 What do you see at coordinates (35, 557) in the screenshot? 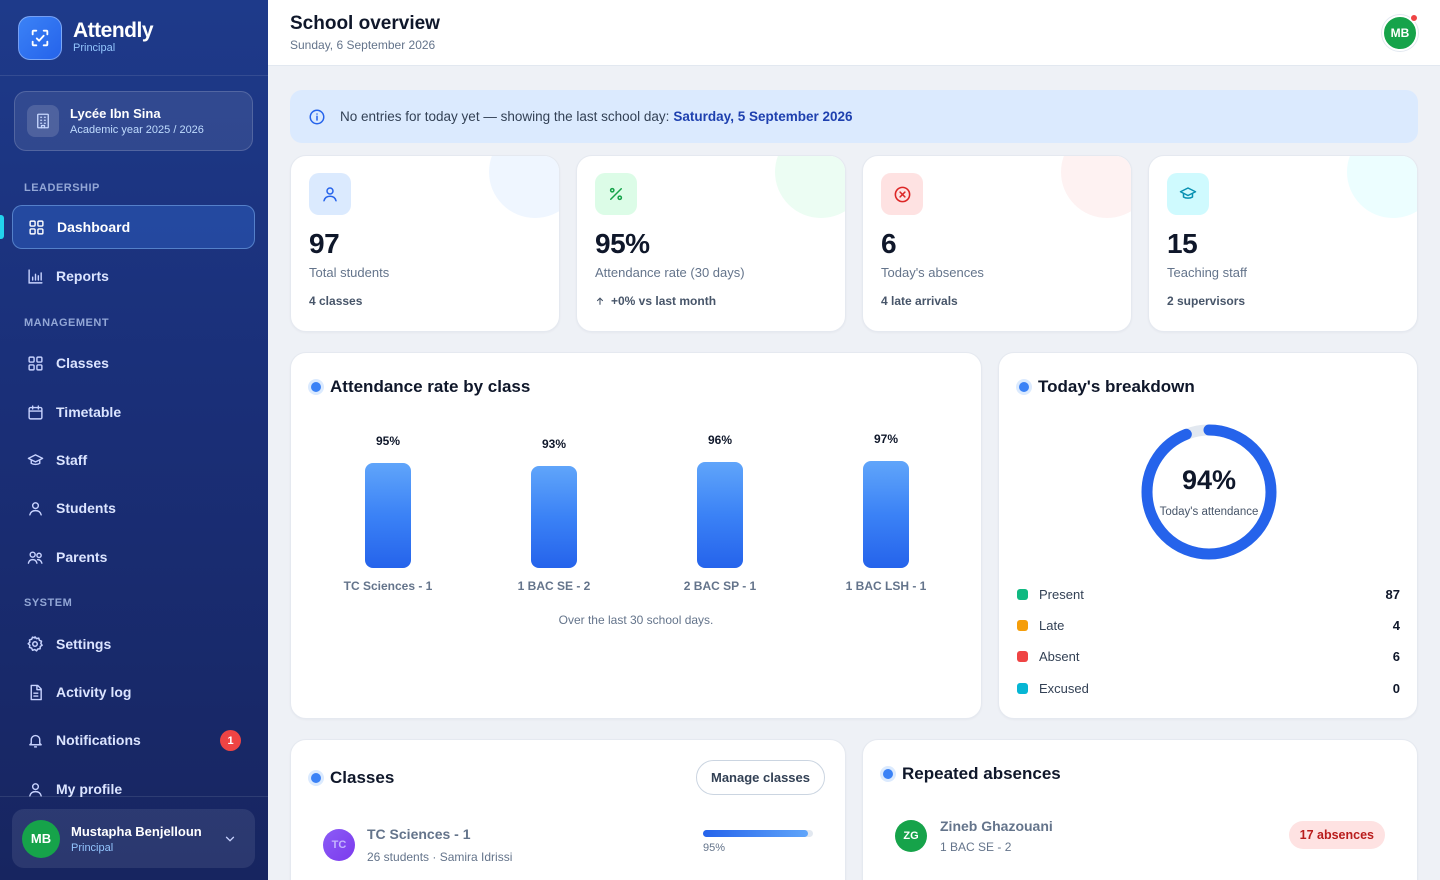
I see `users-icon` at bounding box center [35, 557].